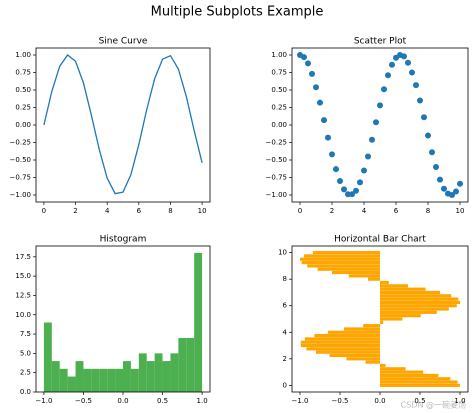 The width and height of the screenshot is (474, 413). Describe the element at coordinates (433, 405) in the screenshot. I see `watermark: CSDN @一碗姜汤` at that location.